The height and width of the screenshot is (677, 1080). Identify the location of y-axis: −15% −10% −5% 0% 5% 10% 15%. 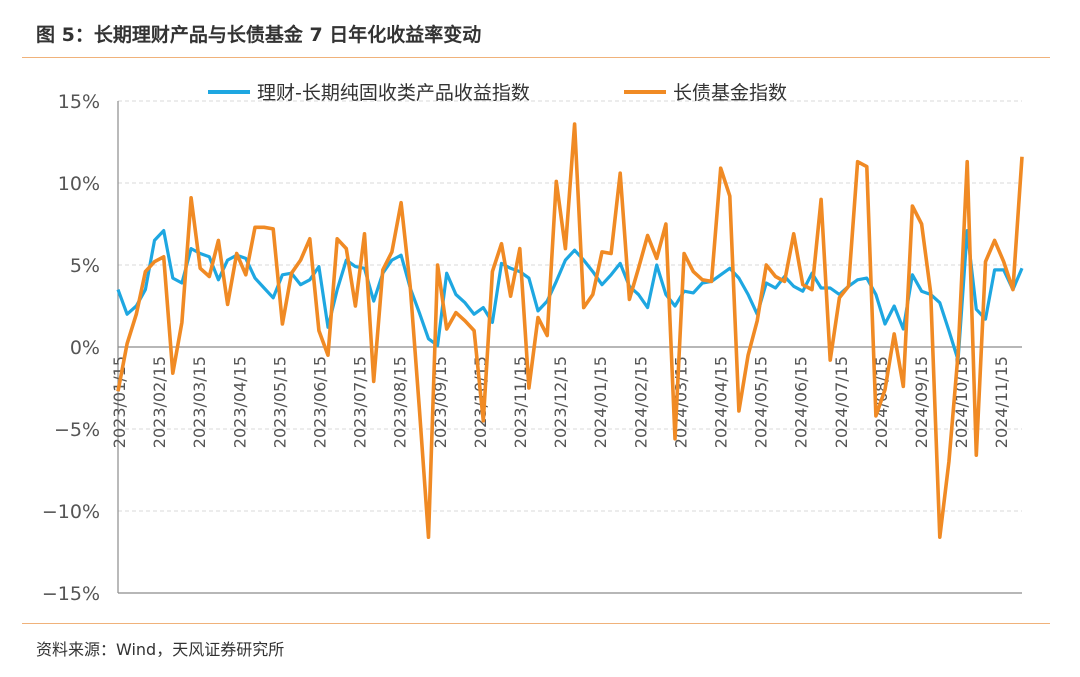
(80, 348).